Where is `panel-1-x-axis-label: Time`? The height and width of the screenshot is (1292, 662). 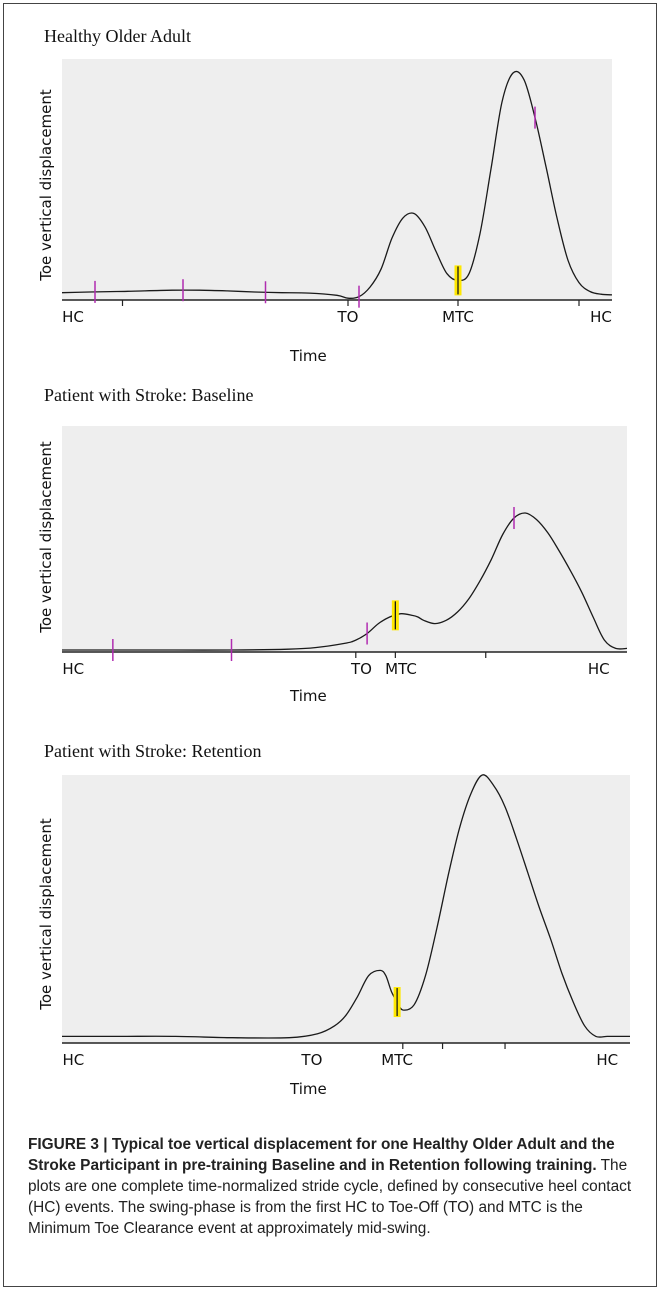 panel-1-x-axis-label: Time is located at coordinates (308, 356).